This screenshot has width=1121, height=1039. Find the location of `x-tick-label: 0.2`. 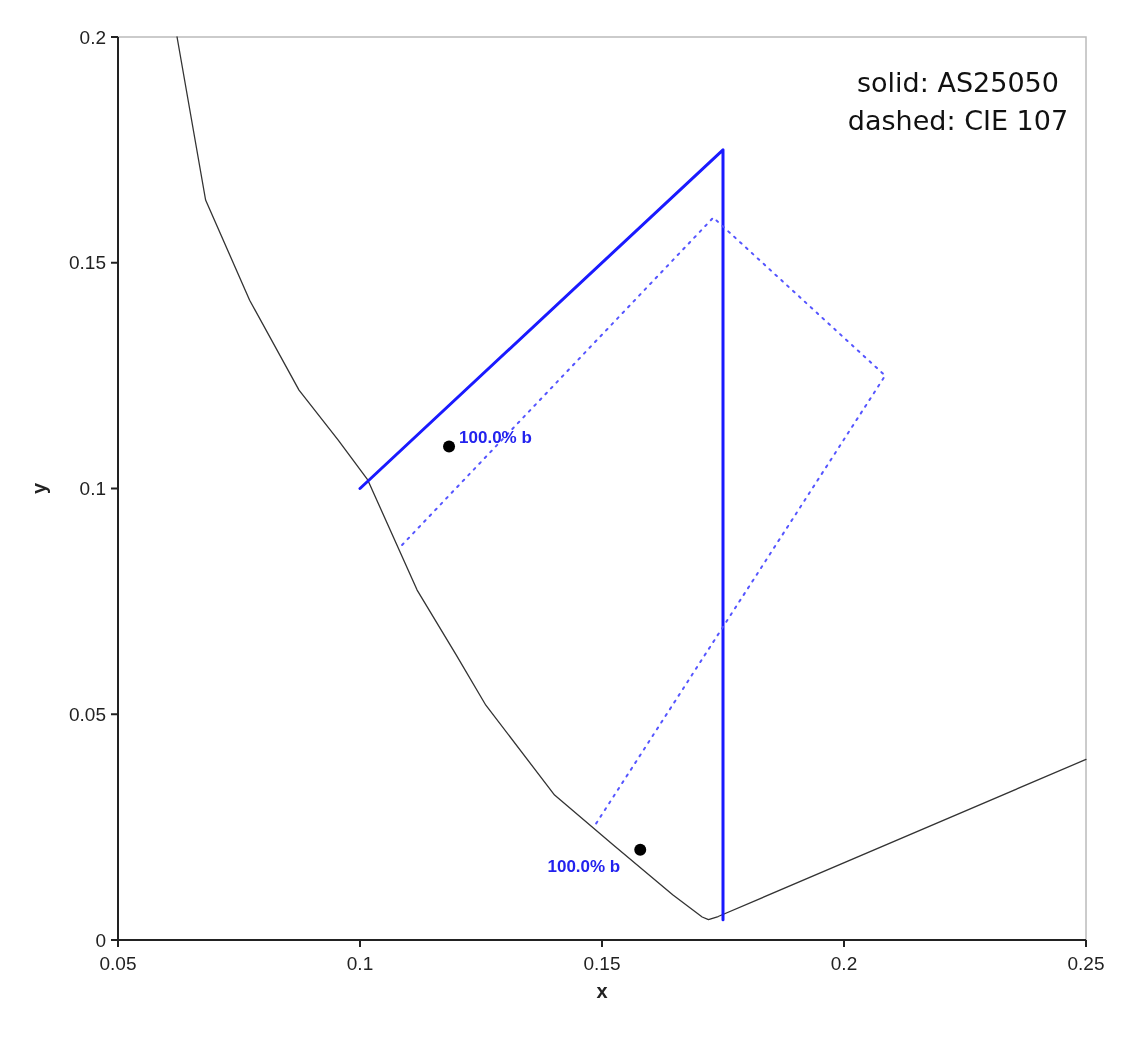

x-tick-label: 0.2 is located at coordinates (844, 963).